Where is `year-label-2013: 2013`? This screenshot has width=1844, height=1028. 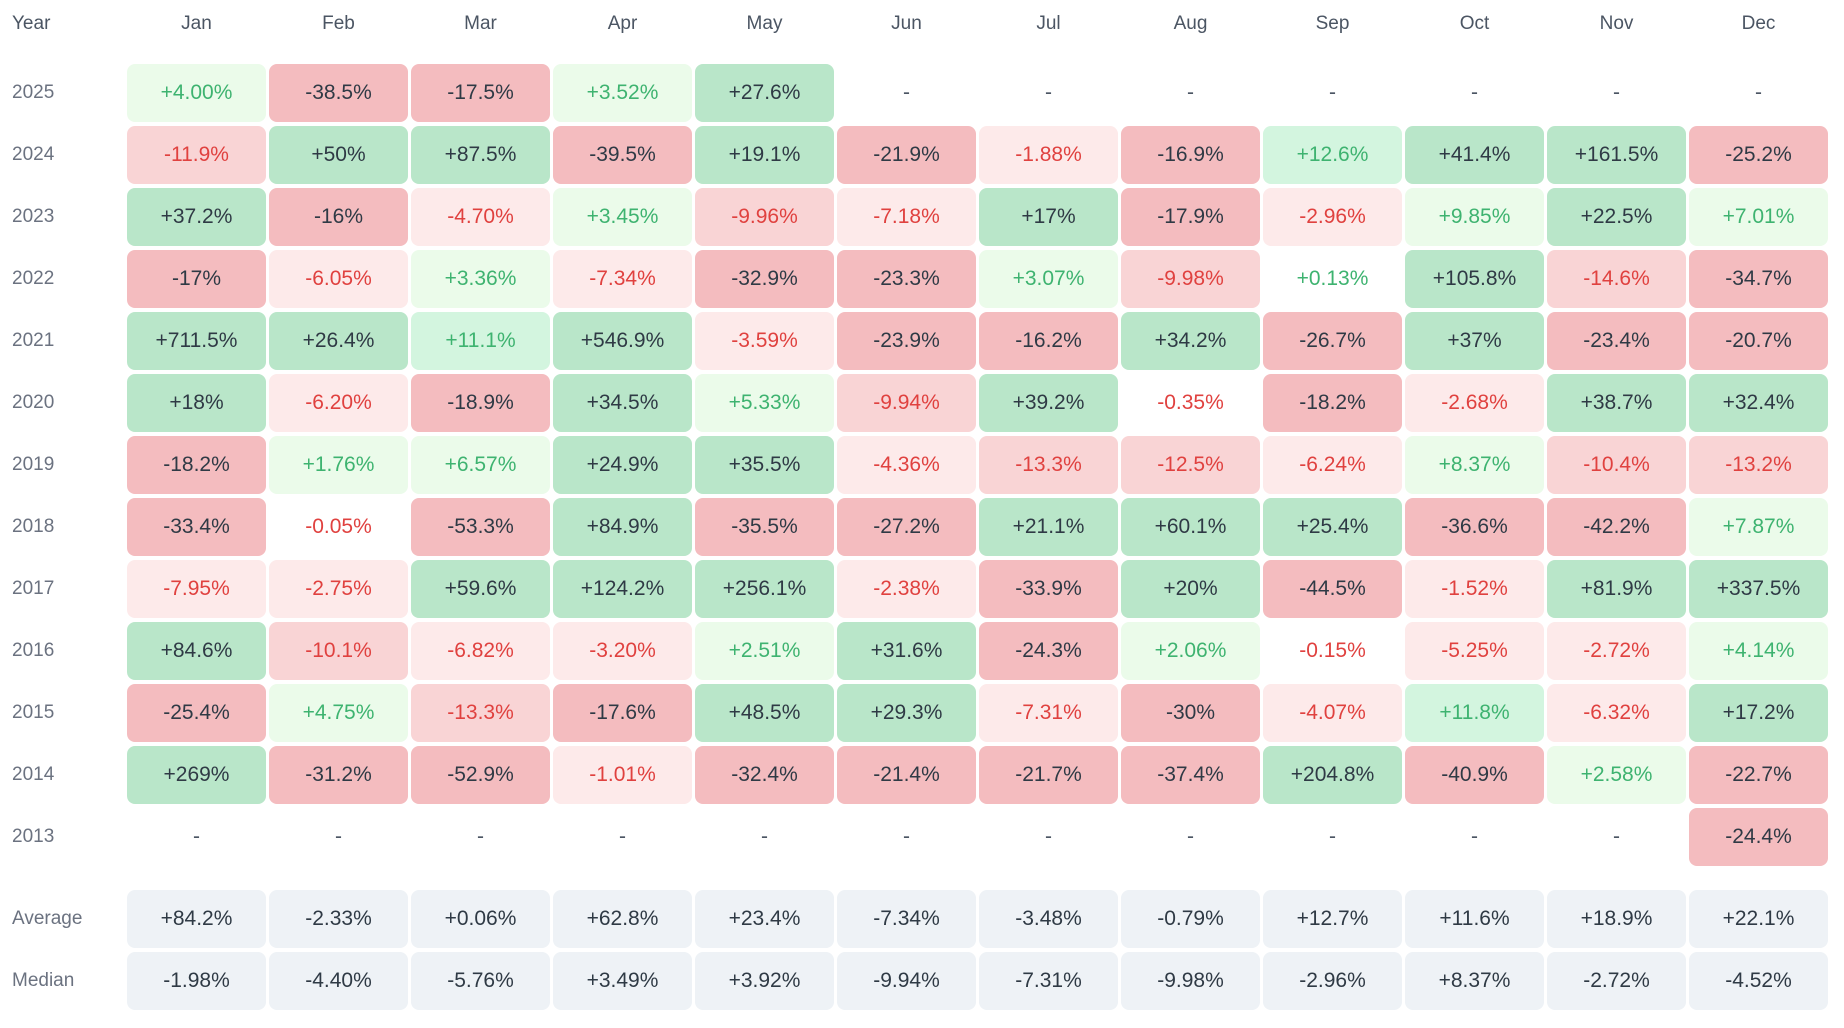 year-label-2013: 2013 is located at coordinates (33, 836).